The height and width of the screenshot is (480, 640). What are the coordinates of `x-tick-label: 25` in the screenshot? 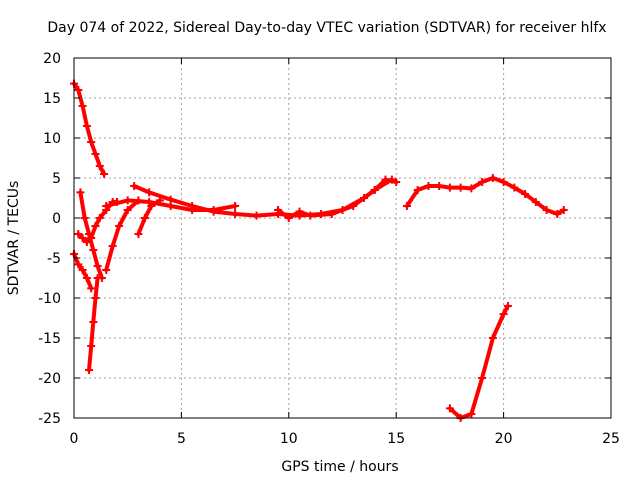 It's located at (611, 439).